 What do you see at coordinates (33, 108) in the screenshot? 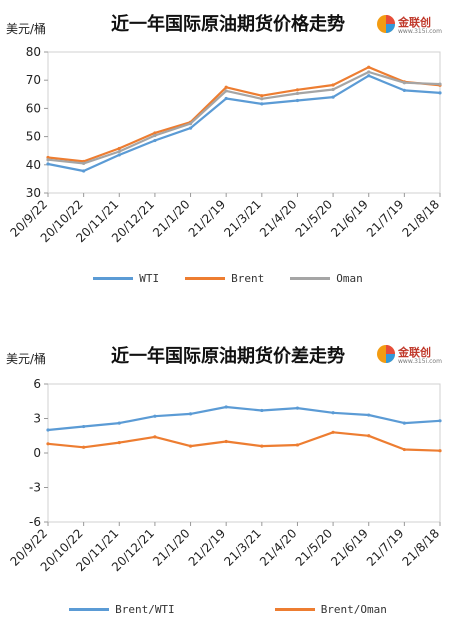
I see `y-tick-label: 60` at bounding box center [33, 108].